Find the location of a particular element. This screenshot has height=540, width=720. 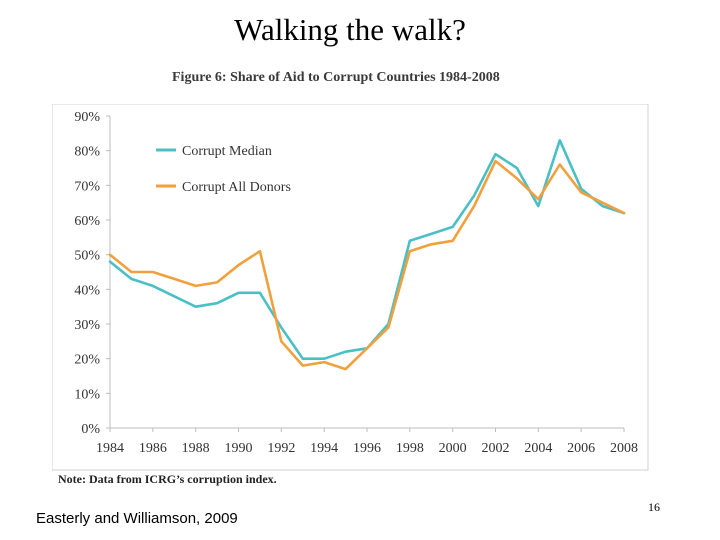

x-tick-label: 1988 is located at coordinates (196, 448).